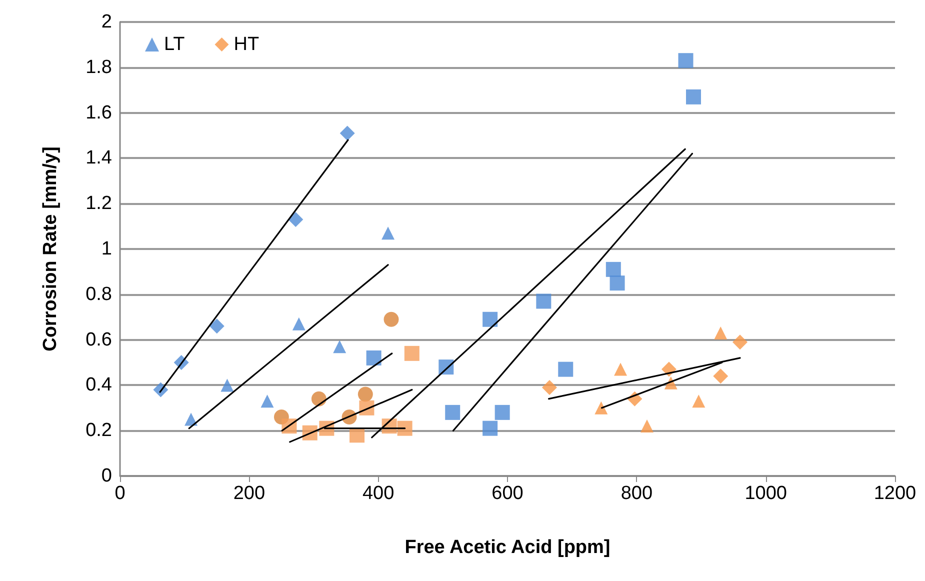  What do you see at coordinates (99, 67) in the screenshot?
I see `y-tick-label: 1.8` at bounding box center [99, 67].